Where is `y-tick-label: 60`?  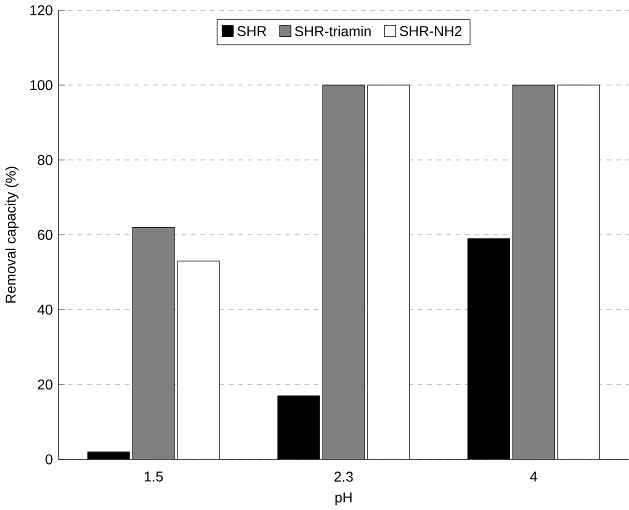 y-tick-label: 60 is located at coordinates (45, 235).